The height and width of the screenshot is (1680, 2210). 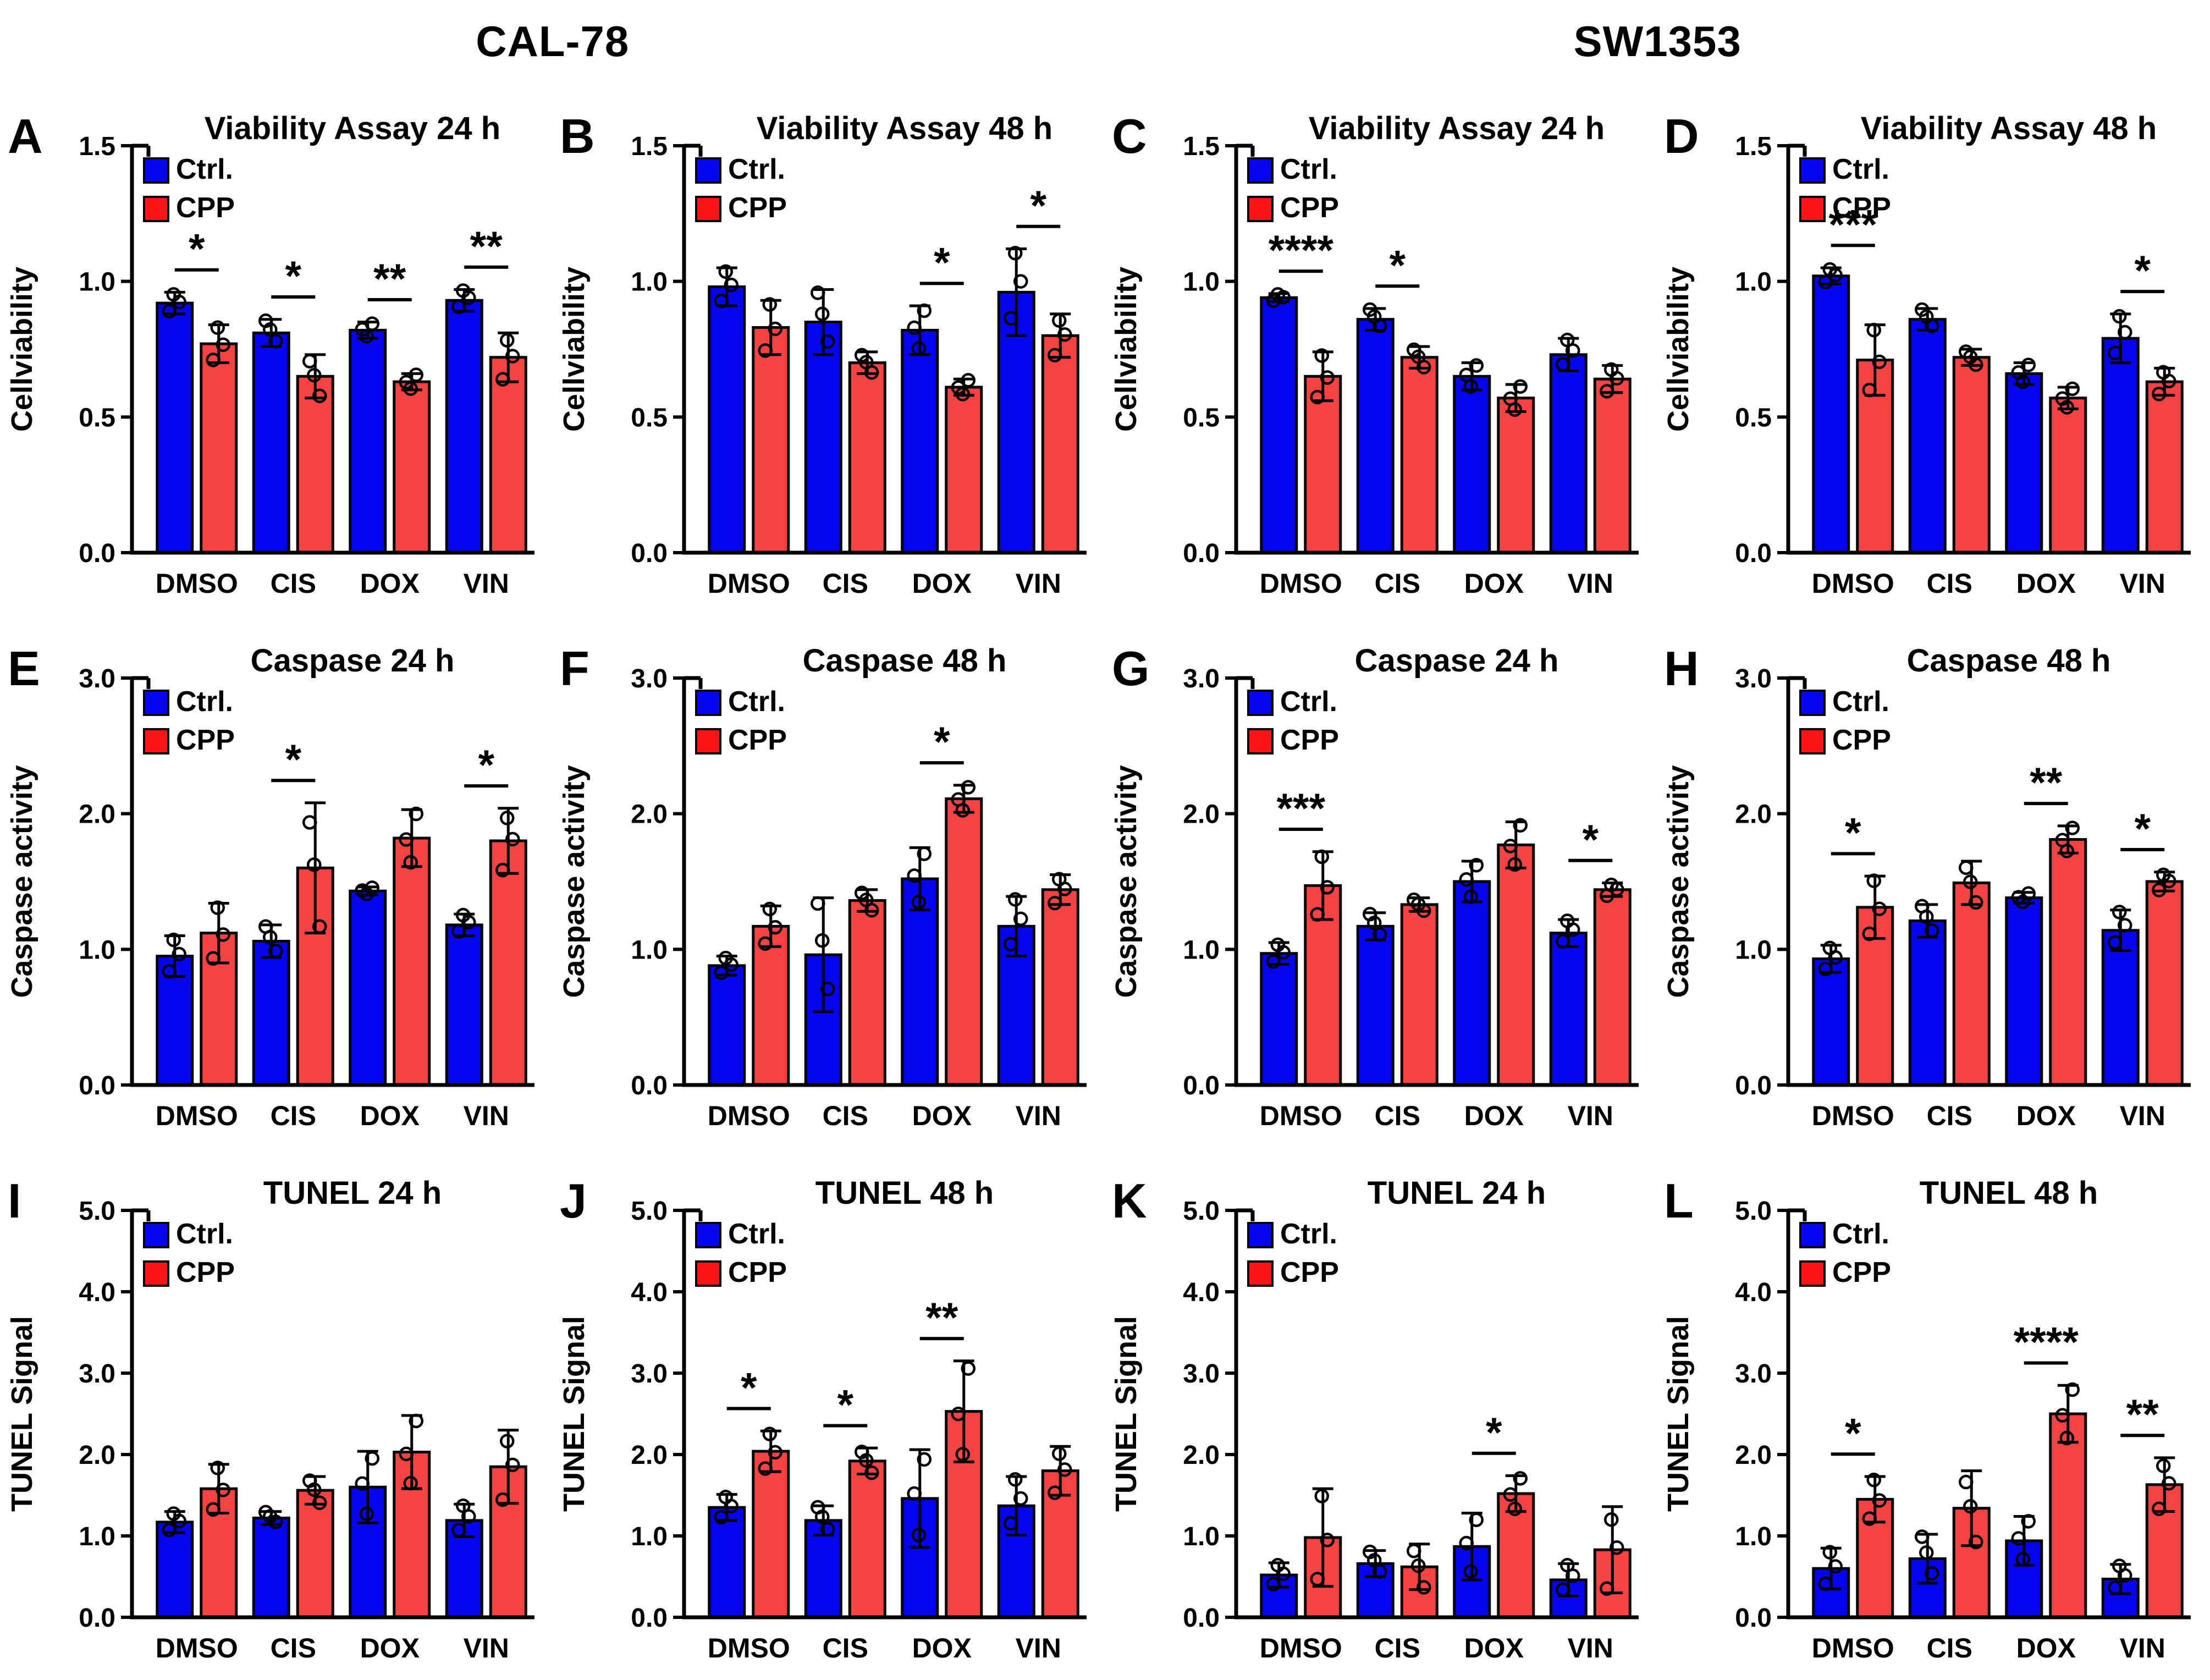 What do you see at coordinates (25, 136) in the screenshot?
I see `panel-letter-A: A` at bounding box center [25, 136].